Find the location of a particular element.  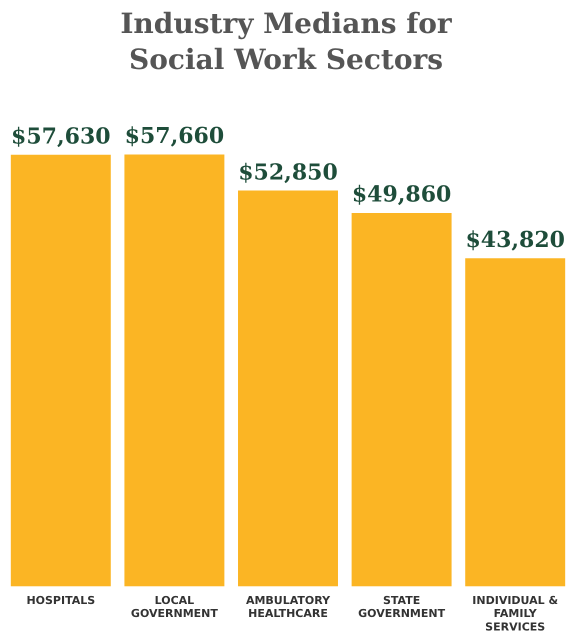

x-tick-label: LOCAL GOVERNMENT is located at coordinates (174, 607).